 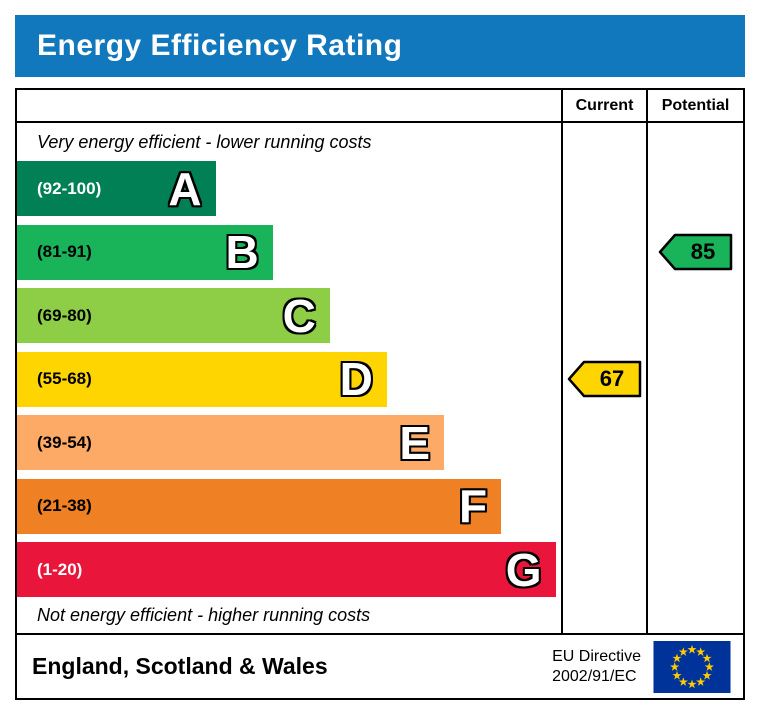 What do you see at coordinates (473, 506) in the screenshot?
I see `band-letter: F` at bounding box center [473, 506].